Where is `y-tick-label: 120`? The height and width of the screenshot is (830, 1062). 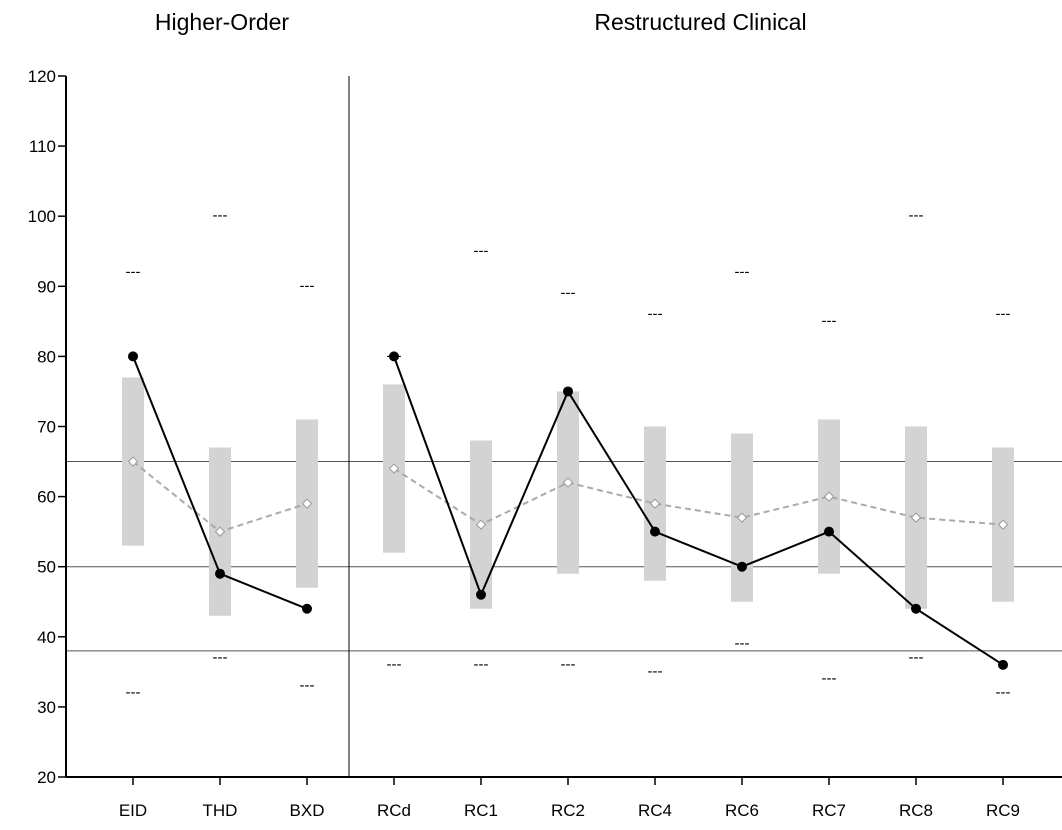 y-tick-label: 120 is located at coordinates (42, 76).